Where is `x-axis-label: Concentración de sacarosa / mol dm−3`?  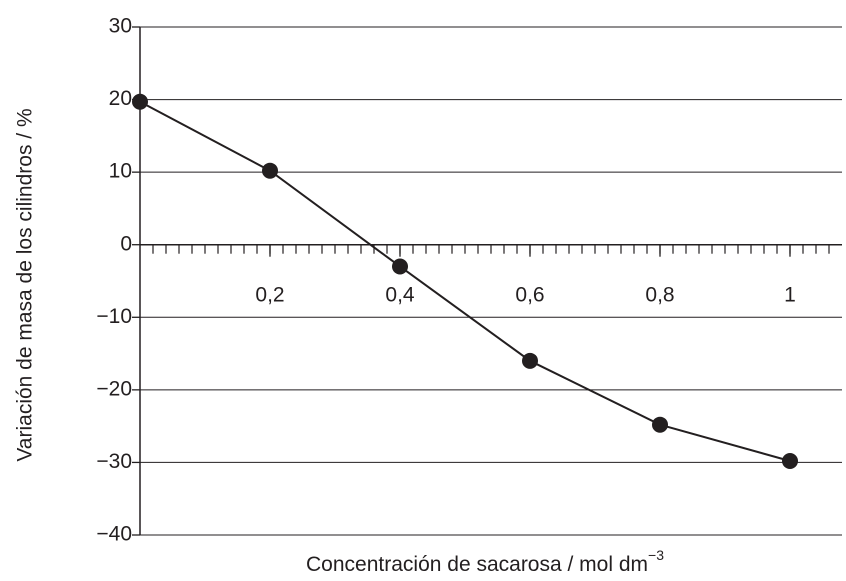
x-axis-label: Concentración de sacarosa / mol dm−3 is located at coordinates (485, 561).